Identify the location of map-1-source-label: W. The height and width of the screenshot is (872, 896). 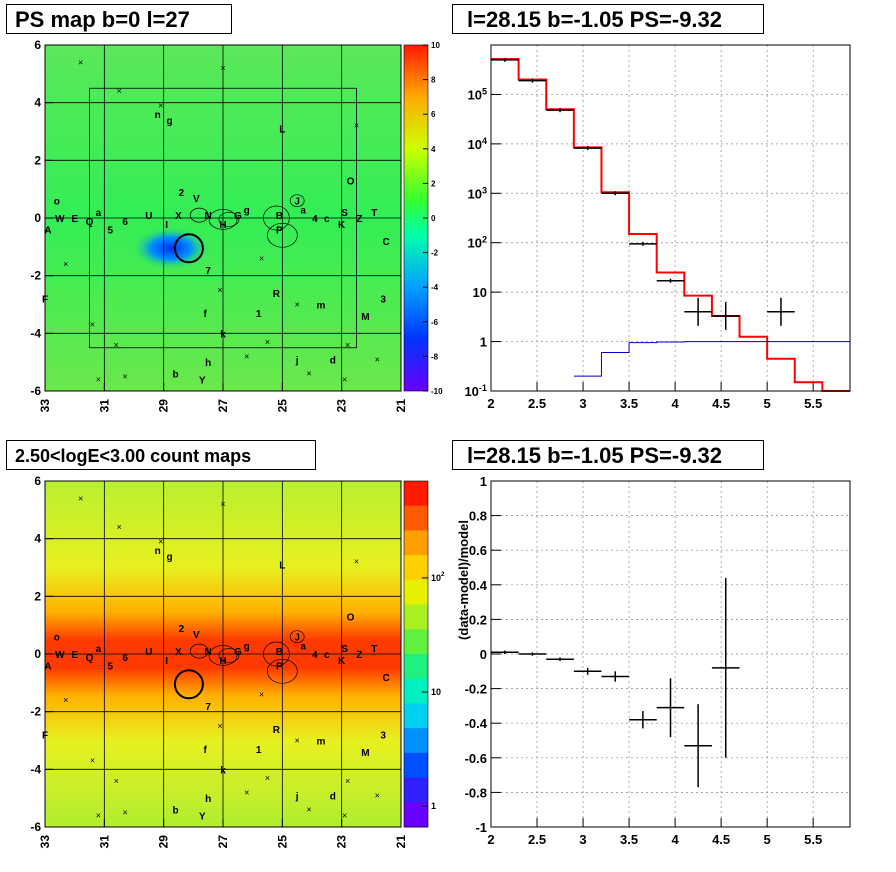
(60, 219).